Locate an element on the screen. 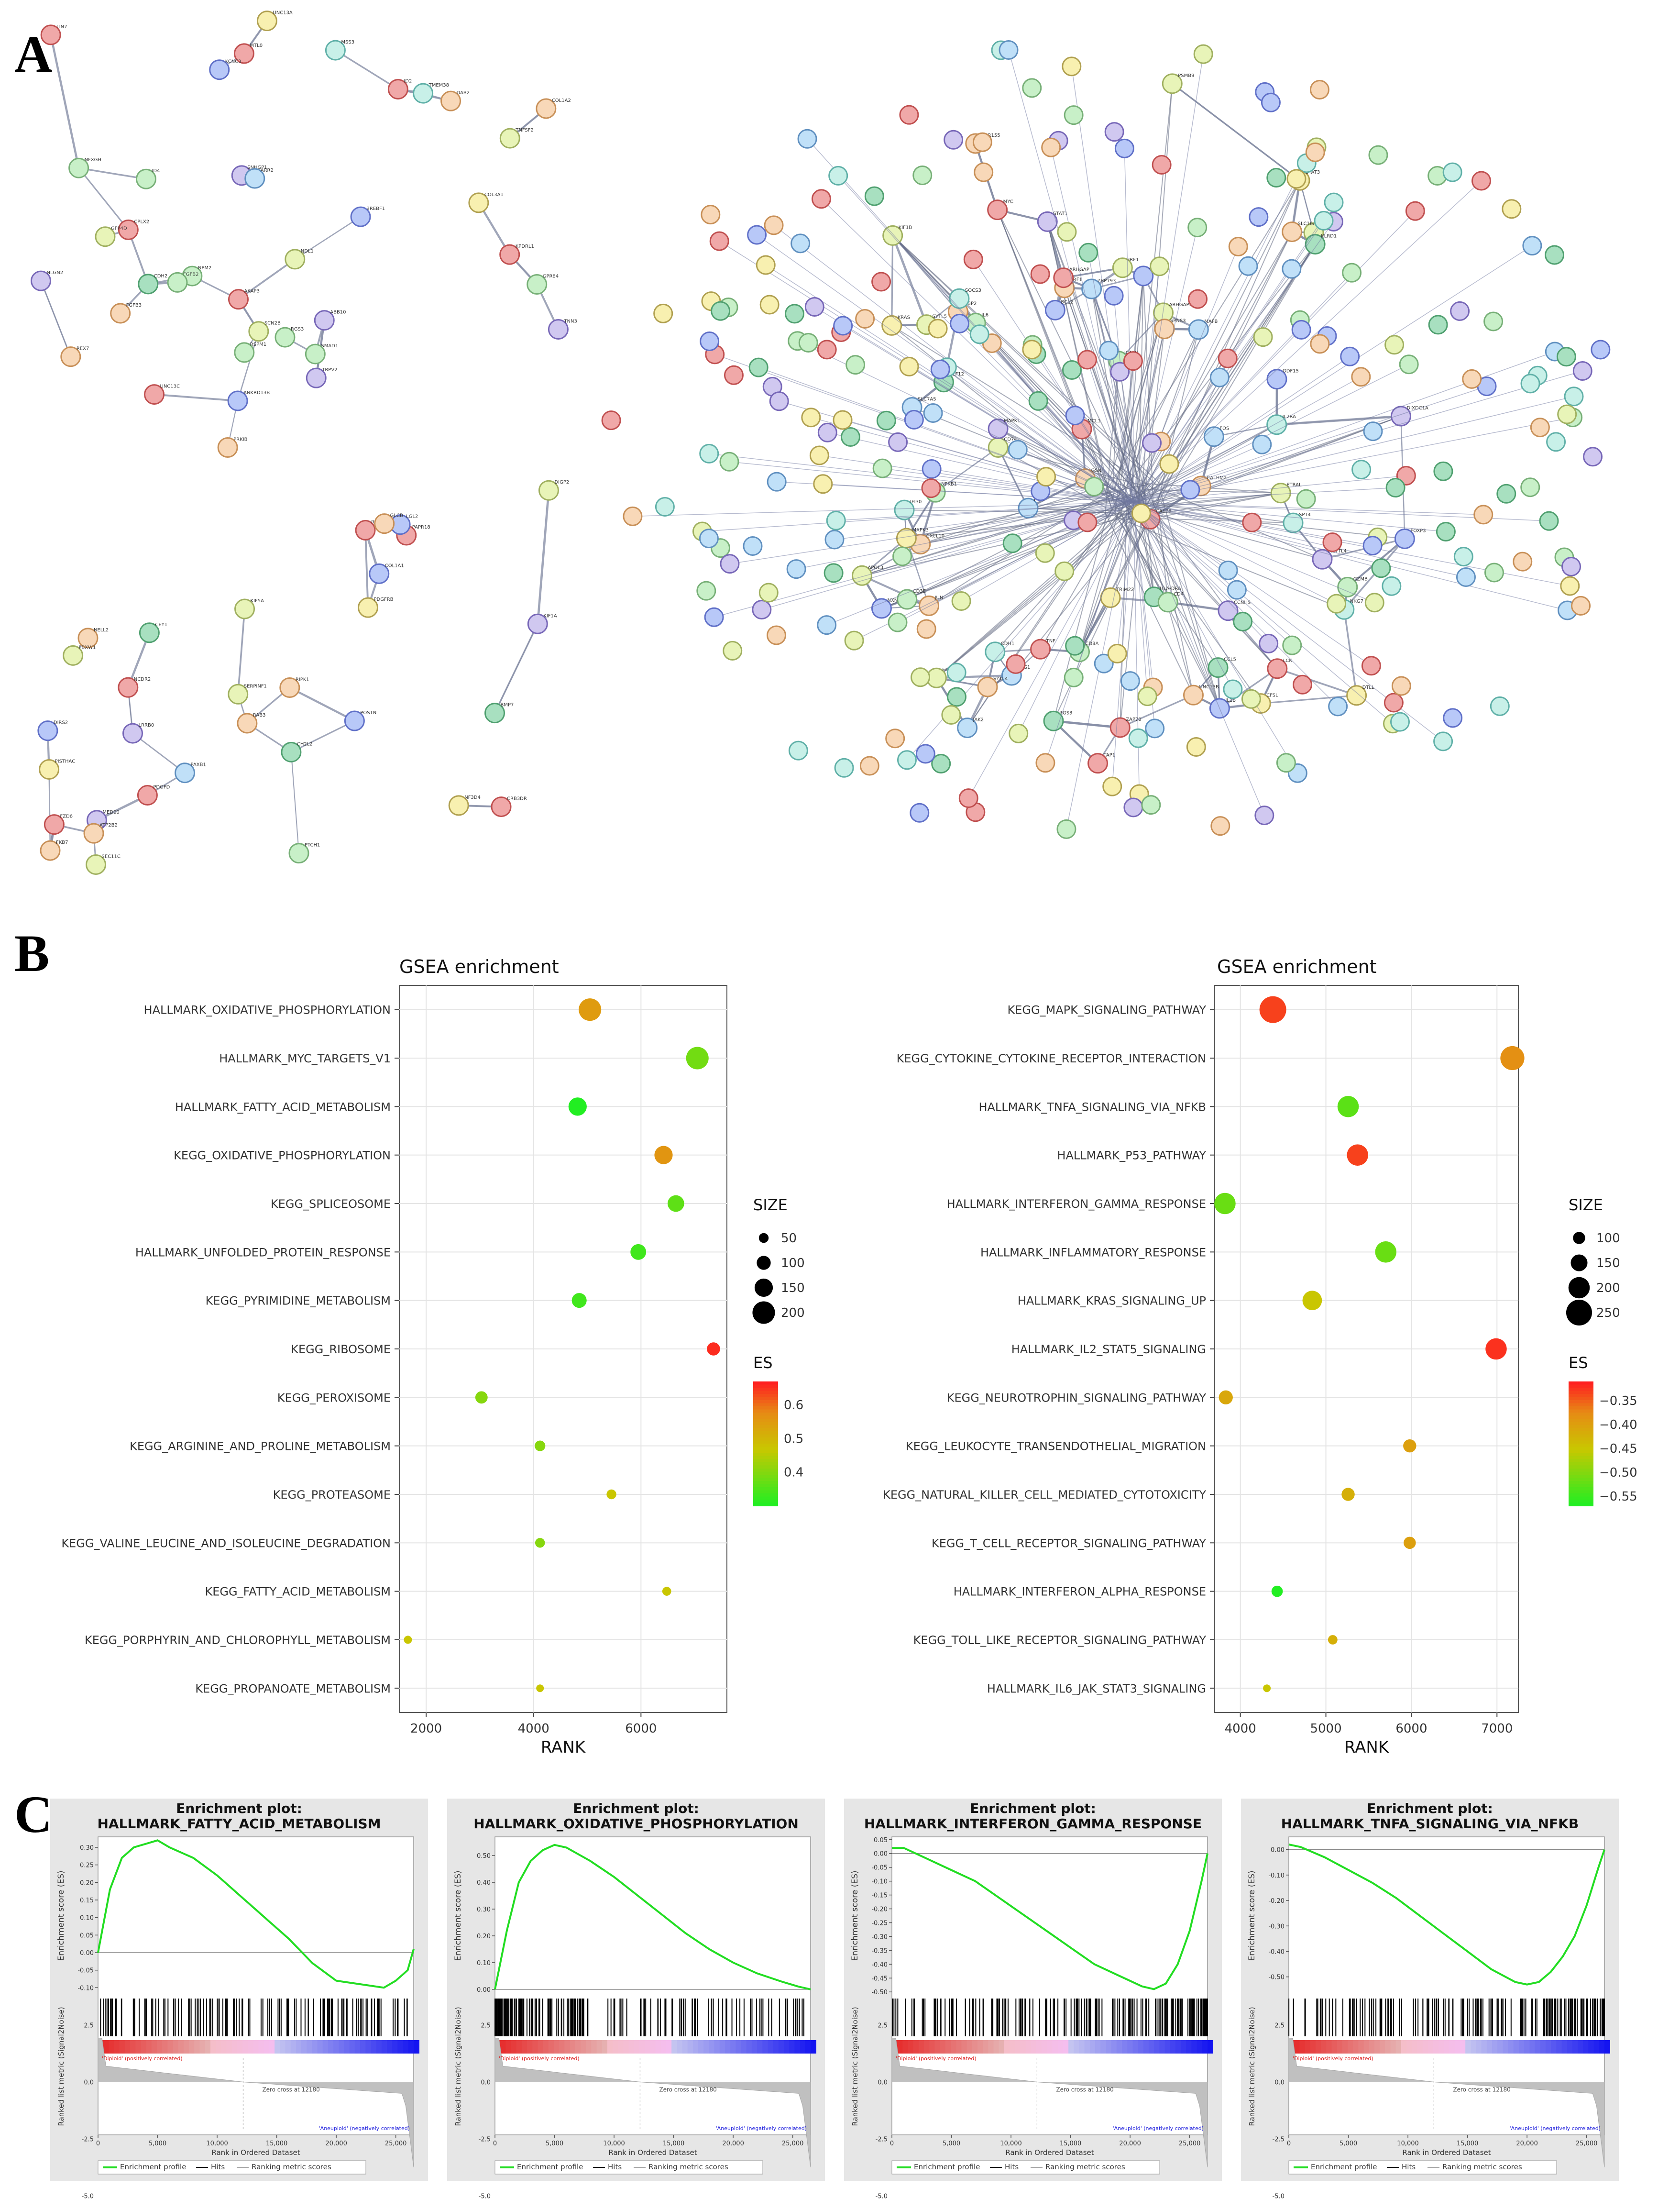 The image size is (1680, 2209). left-network-node-label: ARR2 is located at coordinates (267, 170).